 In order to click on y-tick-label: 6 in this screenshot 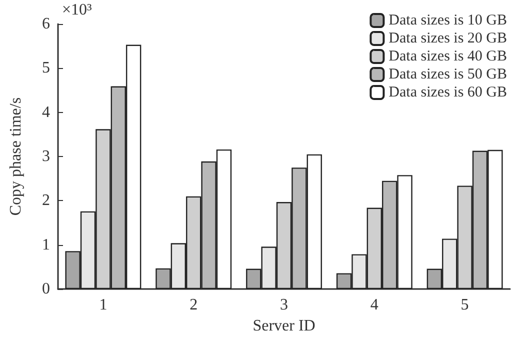, I will do `click(46, 24)`.